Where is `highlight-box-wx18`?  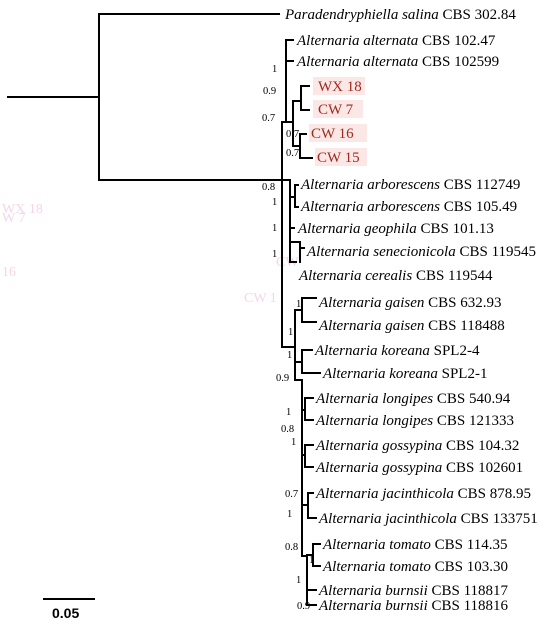 highlight-box-wx18 is located at coordinates (339, 86).